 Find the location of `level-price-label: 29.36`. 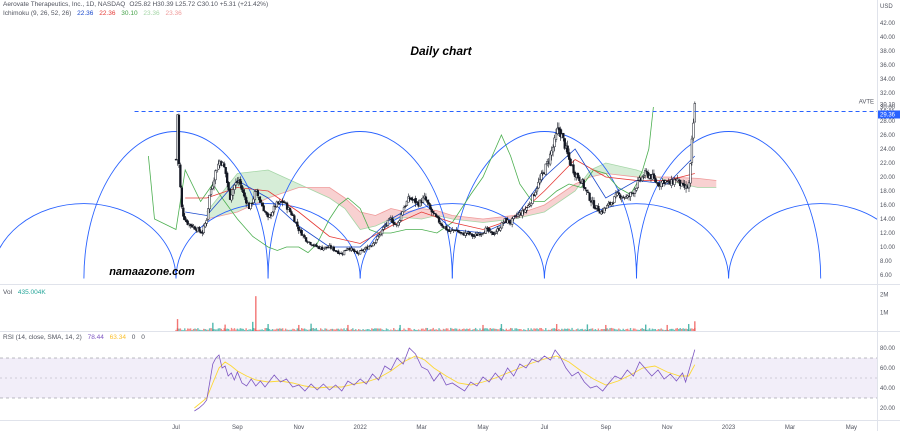

level-price-label: 29.36 is located at coordinates (888, 115).